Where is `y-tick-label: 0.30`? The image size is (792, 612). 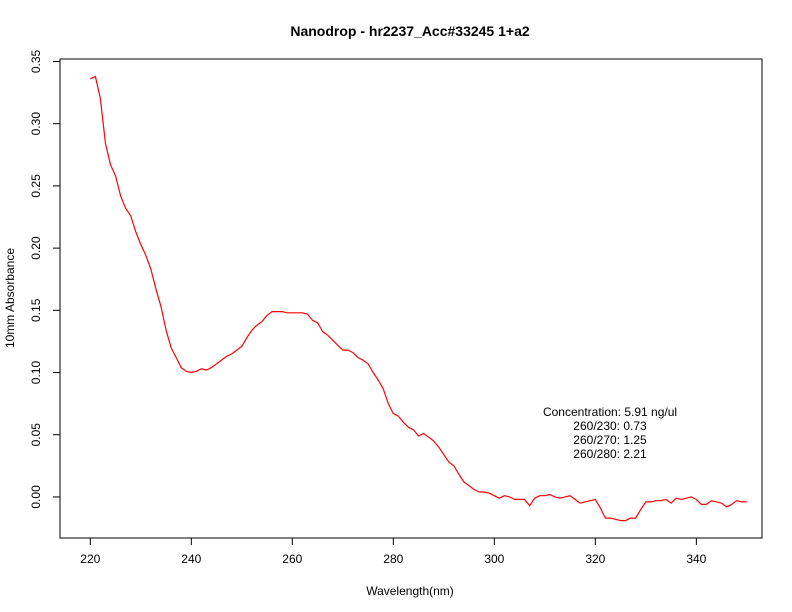
y-tick-label: 0.30 is located at coordinates (36, 124).